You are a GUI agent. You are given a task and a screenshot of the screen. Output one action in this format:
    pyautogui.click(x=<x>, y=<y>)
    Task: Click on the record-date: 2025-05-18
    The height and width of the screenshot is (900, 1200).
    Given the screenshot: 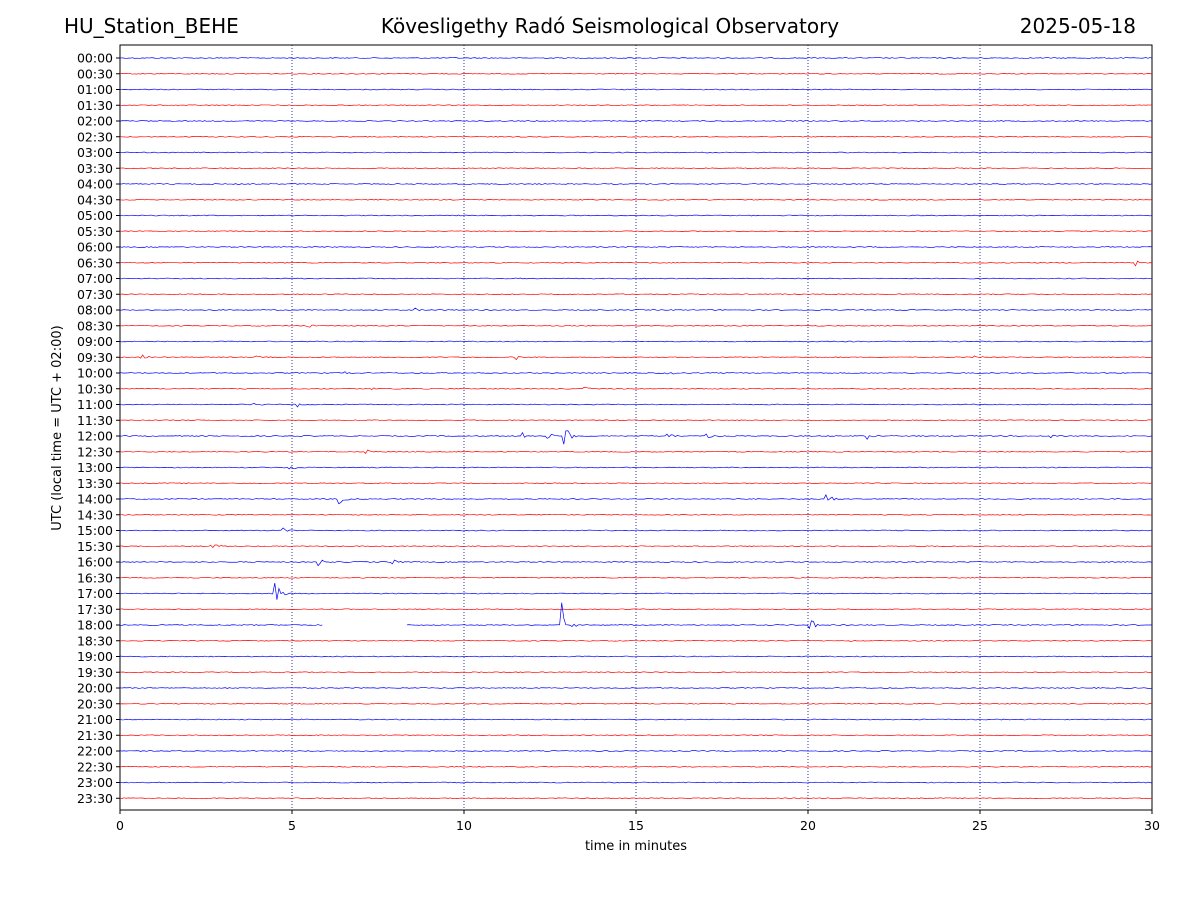 What is the action you would take?
    pyautogui.click(x=1077, y=26)
    